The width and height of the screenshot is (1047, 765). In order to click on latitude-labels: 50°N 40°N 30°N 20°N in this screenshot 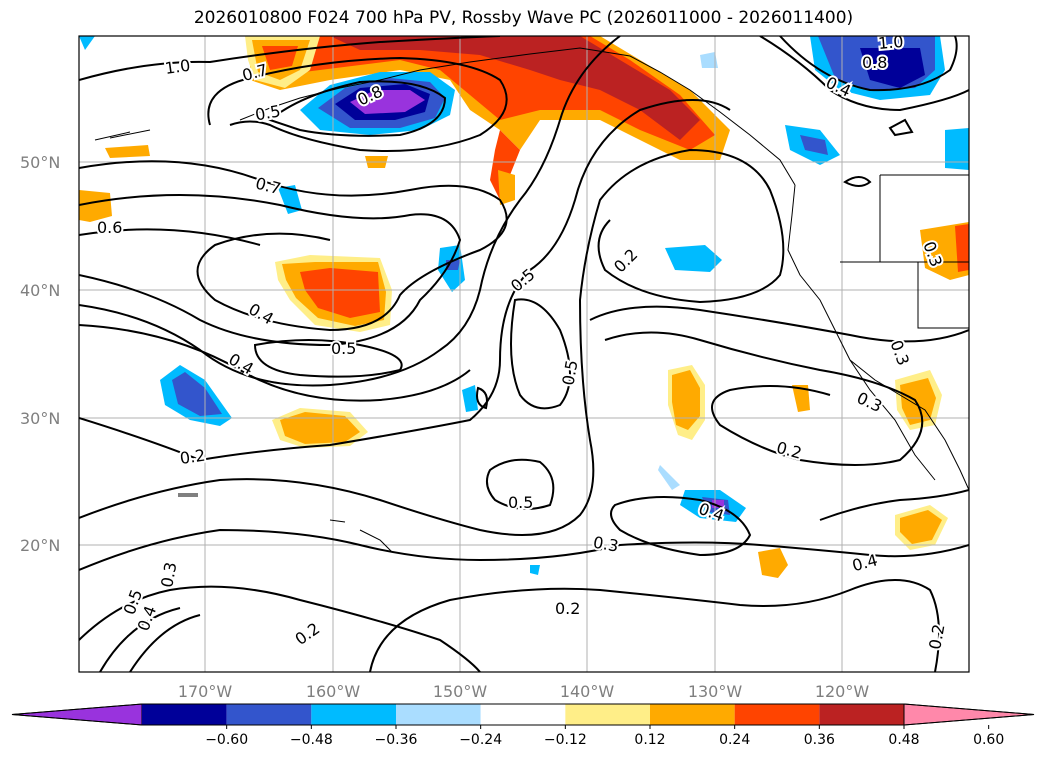, I will do `click(40, 354)`.